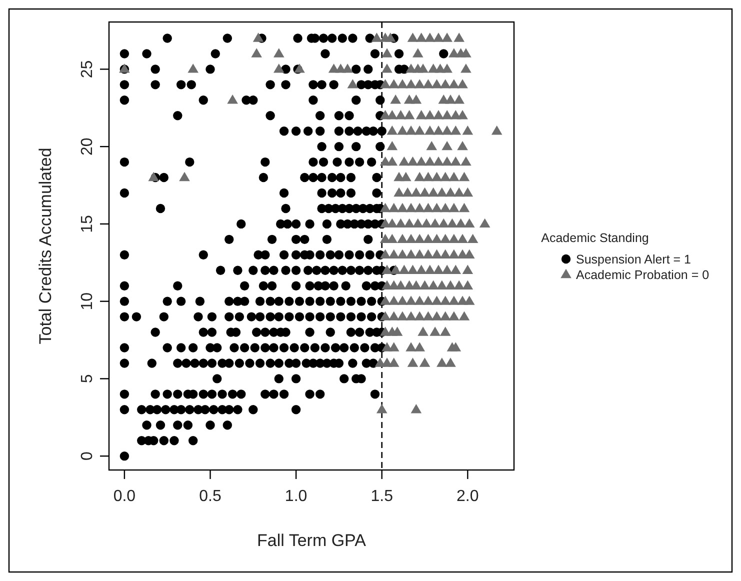 The height and width of the screenshot is (581, 741). I want to click on legend-label: Academic Probation = 0, so click(643, 275).